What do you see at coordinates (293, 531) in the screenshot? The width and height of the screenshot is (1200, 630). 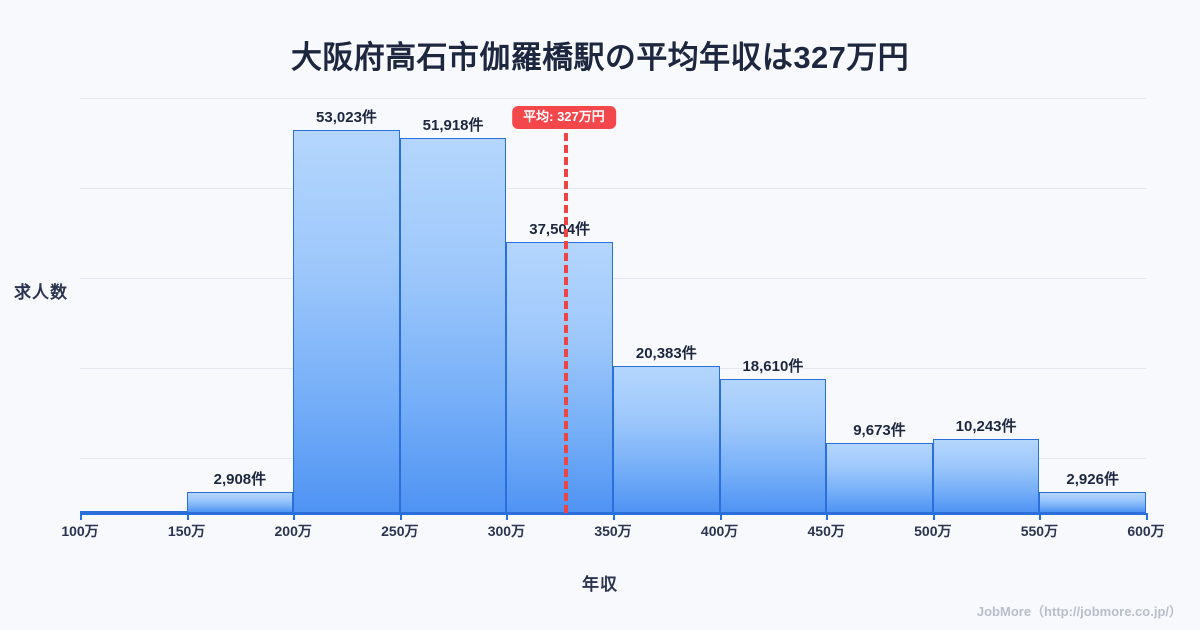 I see `x-axis-tick-label: 200万` at bounding box center [293, 531].